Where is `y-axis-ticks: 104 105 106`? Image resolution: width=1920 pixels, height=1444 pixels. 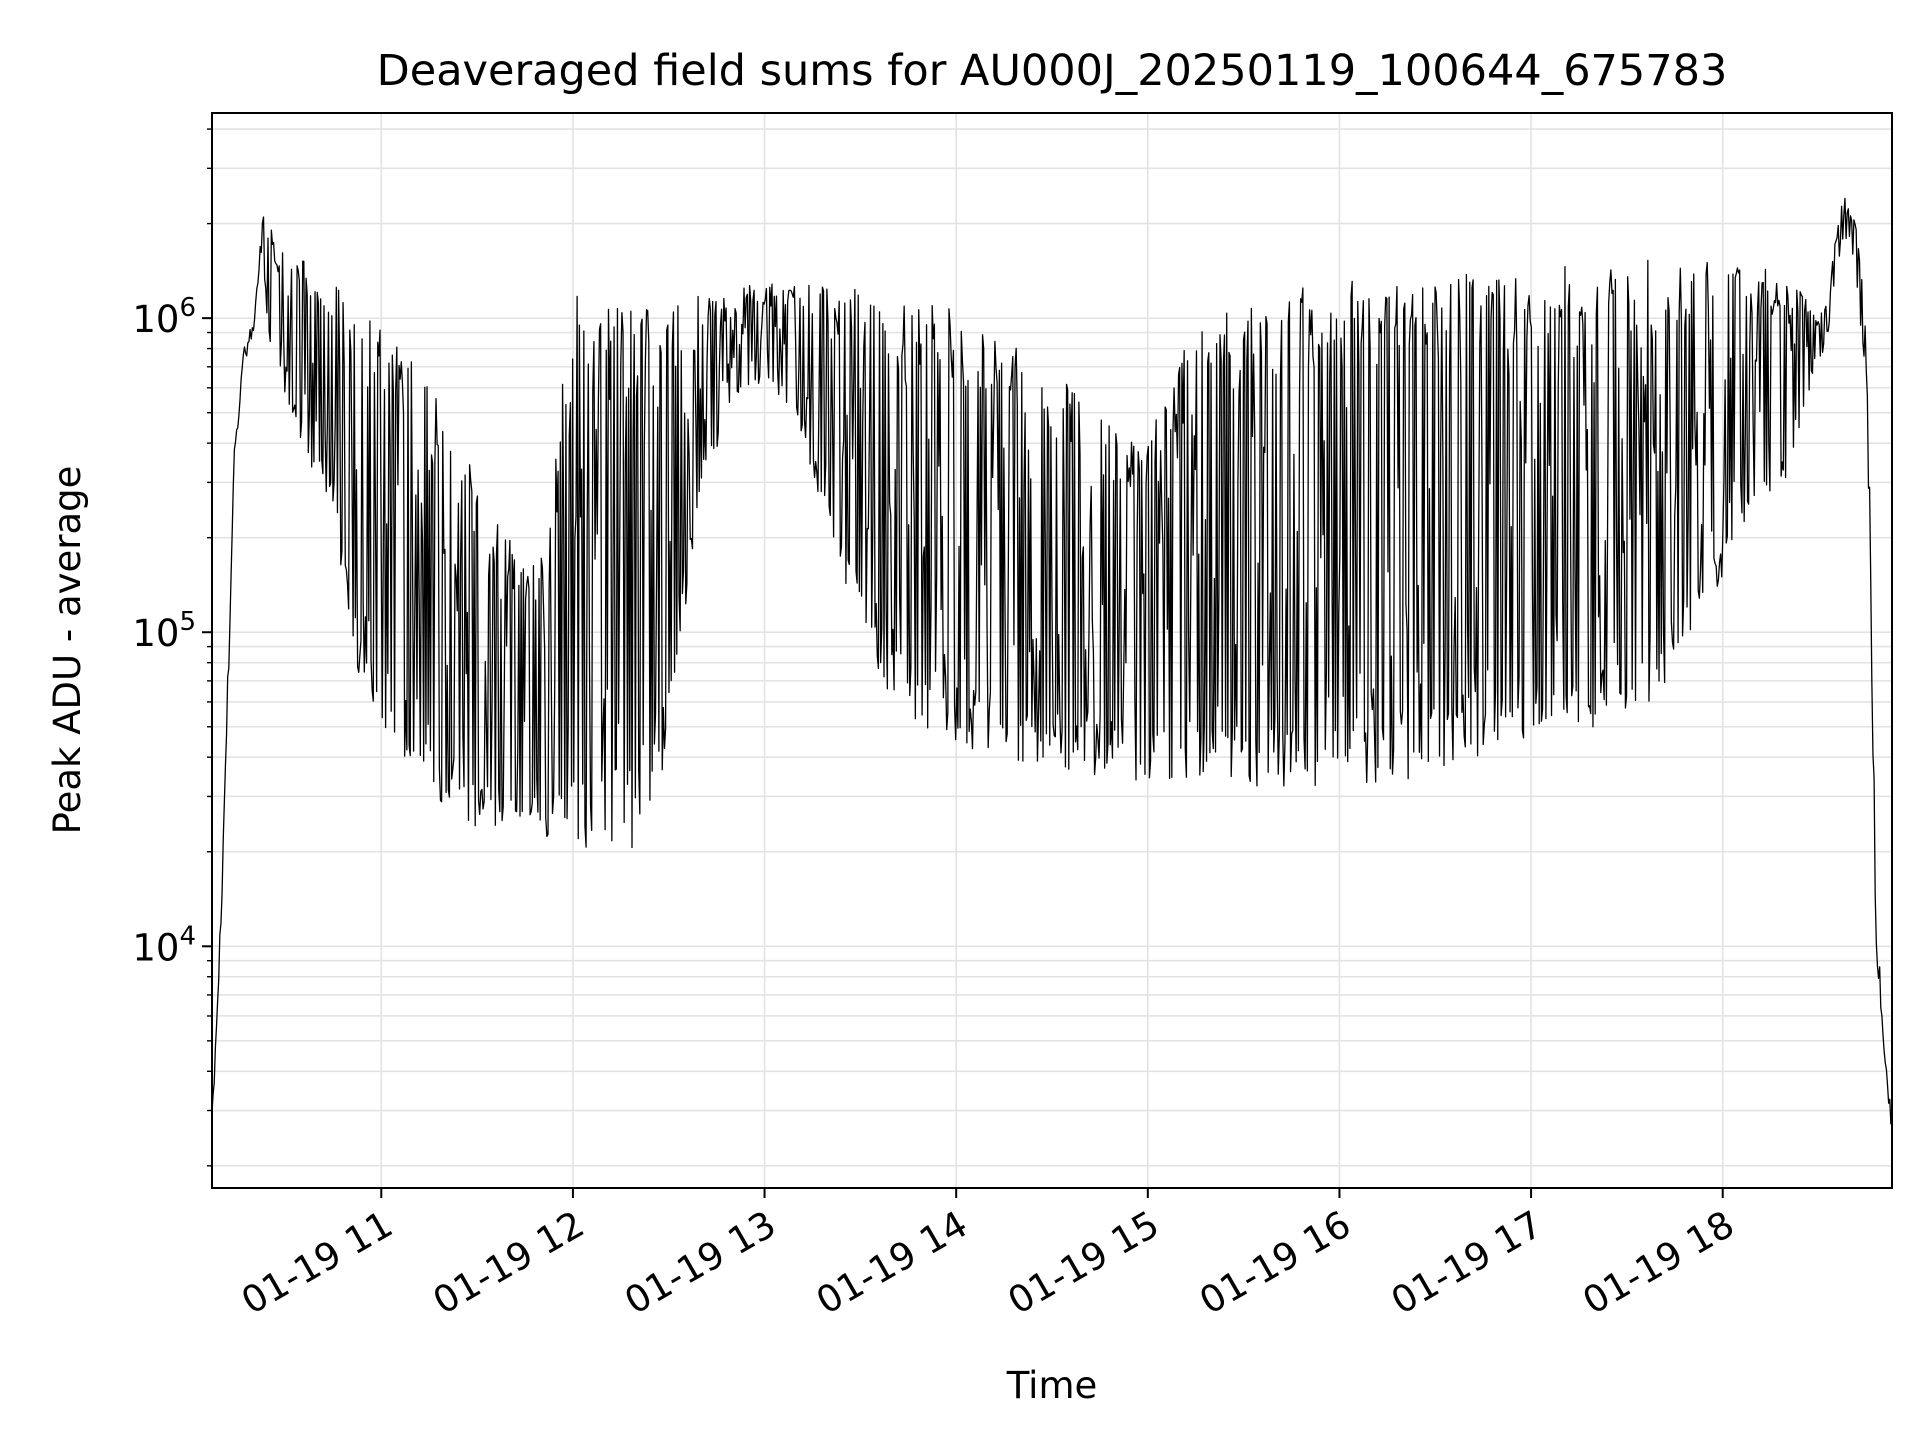 y-axis-ticks: 104 105 106 is located at coordinates (172, 647).